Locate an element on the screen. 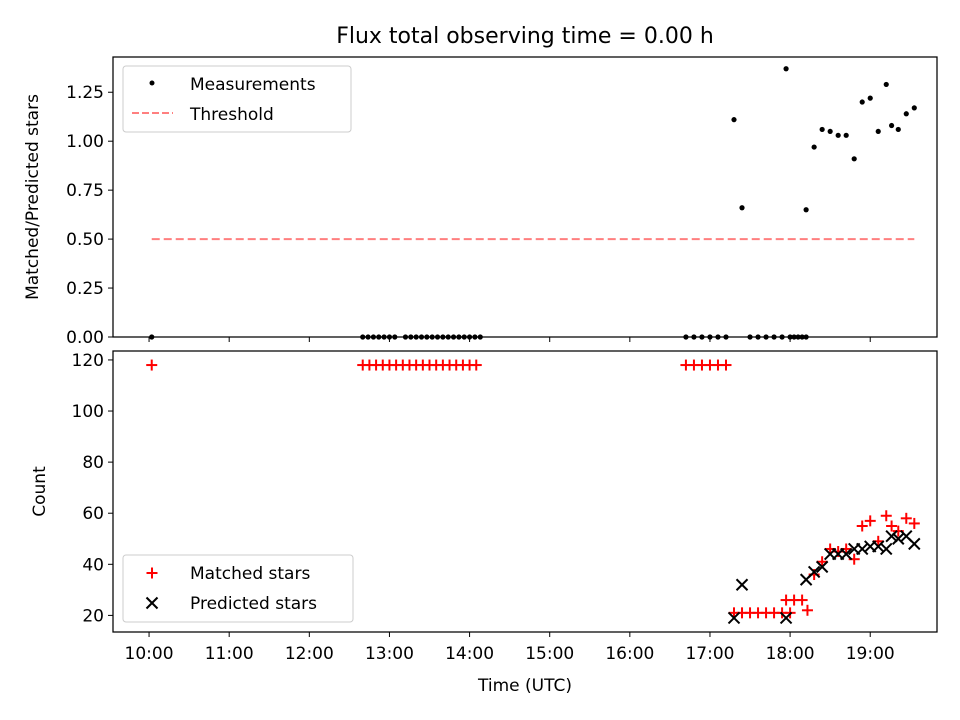 This screenshot has width=960, height=720. top-y-tick-label: 0.25 is located at coordinates (85, 289).